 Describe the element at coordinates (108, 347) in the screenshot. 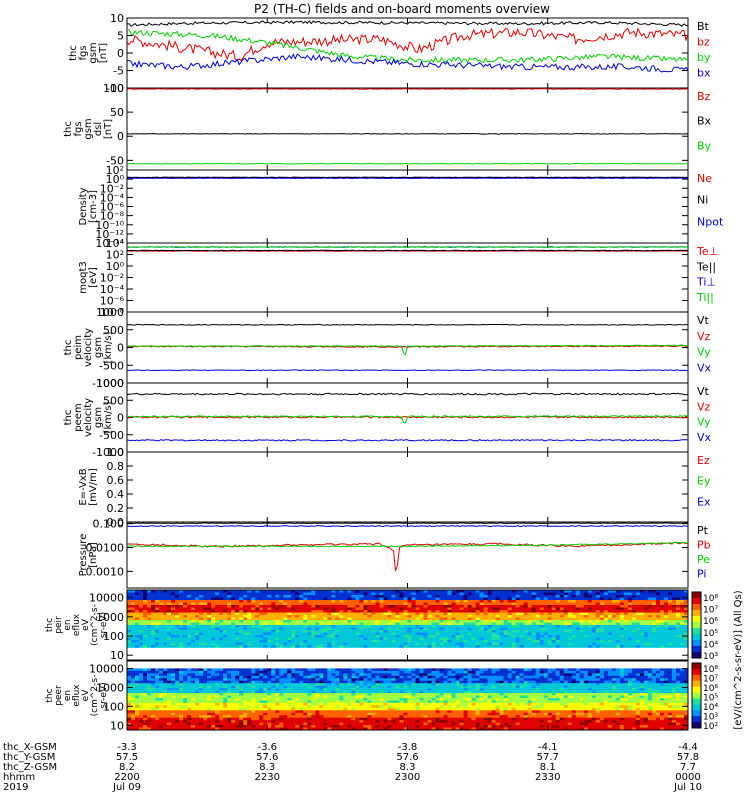

I see `y-label-line: [km/s]` at that location.